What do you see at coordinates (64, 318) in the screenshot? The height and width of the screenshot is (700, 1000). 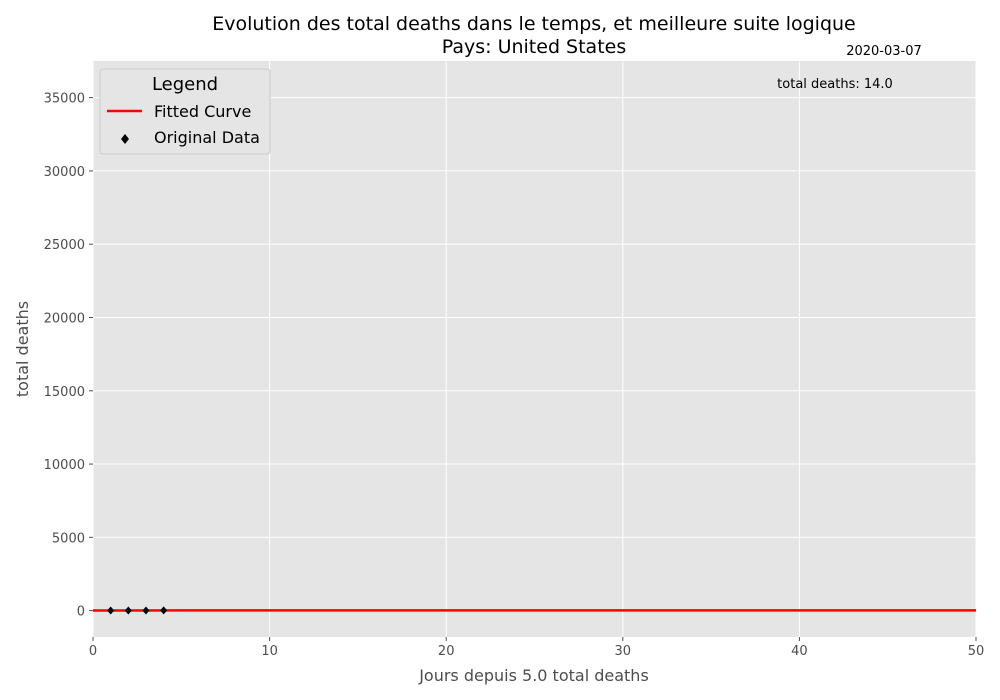 I see `y-tick-label: 20000` at bounding box center [64, 318].